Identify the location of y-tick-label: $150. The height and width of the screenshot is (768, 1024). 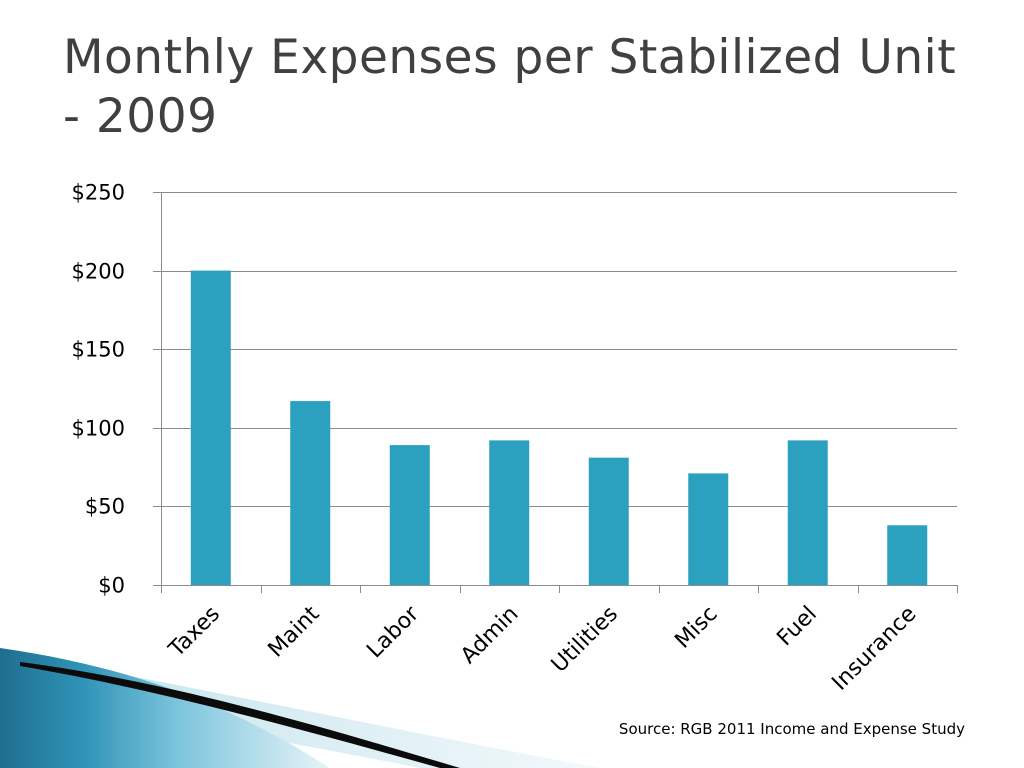
(98, 350).